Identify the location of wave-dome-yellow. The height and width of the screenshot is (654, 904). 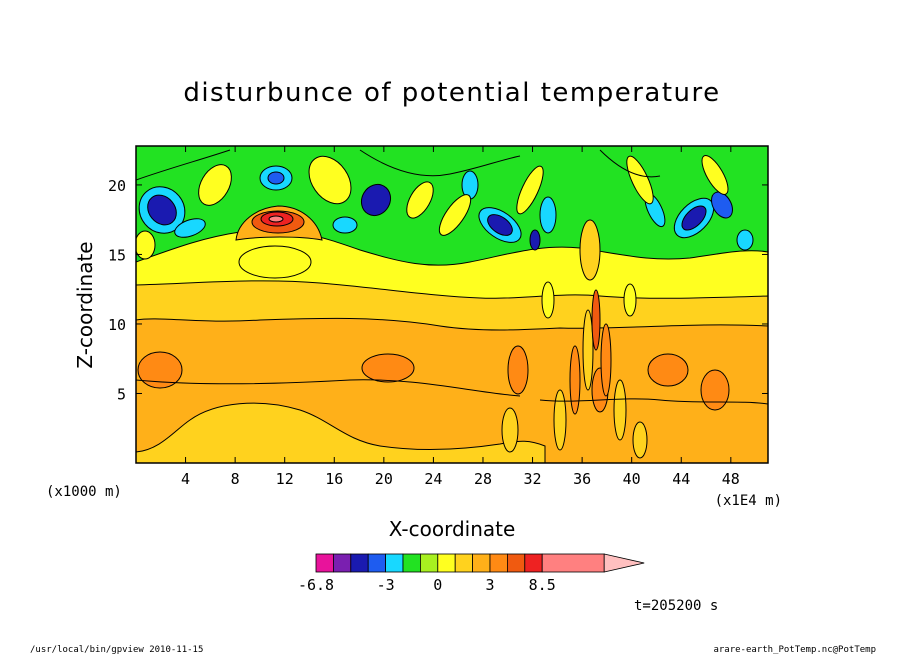
(275, 262).